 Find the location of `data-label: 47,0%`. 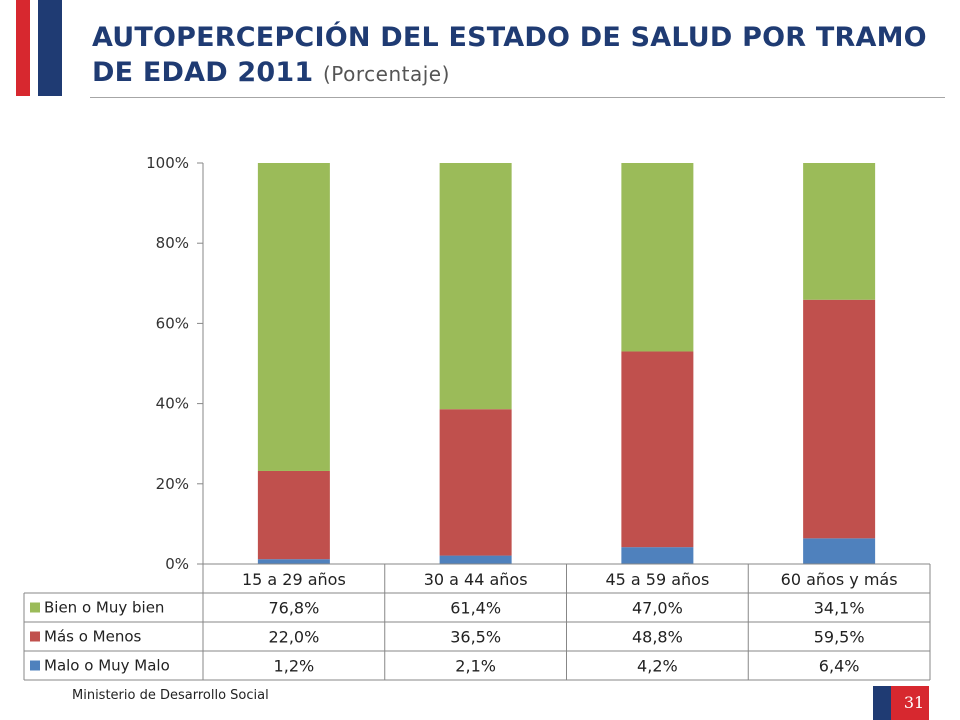

data-label: 47,0% is located at coordinates (657, 608).